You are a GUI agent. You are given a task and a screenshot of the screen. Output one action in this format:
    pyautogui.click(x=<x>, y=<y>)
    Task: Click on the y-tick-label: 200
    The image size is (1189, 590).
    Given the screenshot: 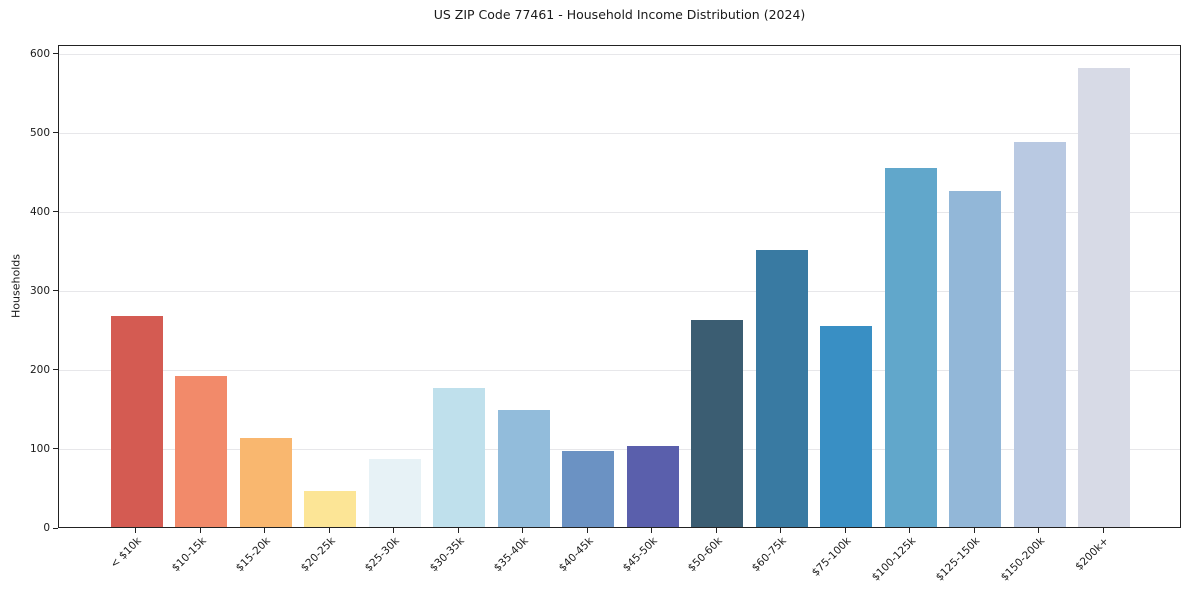 What is the action you would take?
    pyautogui.click(x=39, y=369)
    